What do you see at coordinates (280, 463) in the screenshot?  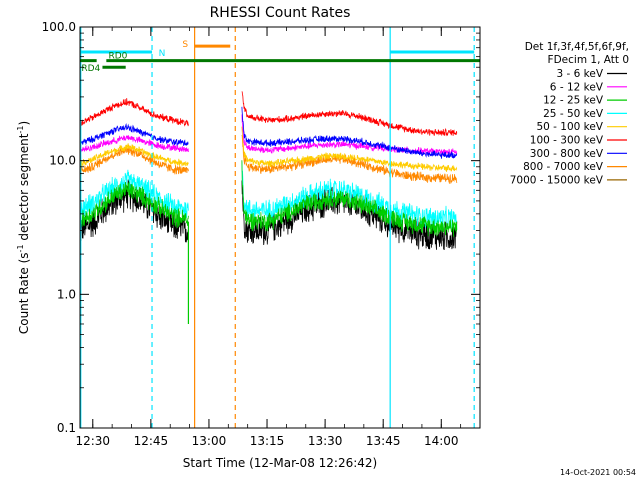 I see `x-axis-label: Start Time (12-Mar-08 12:26:42)` at bounding box center [280, 463].